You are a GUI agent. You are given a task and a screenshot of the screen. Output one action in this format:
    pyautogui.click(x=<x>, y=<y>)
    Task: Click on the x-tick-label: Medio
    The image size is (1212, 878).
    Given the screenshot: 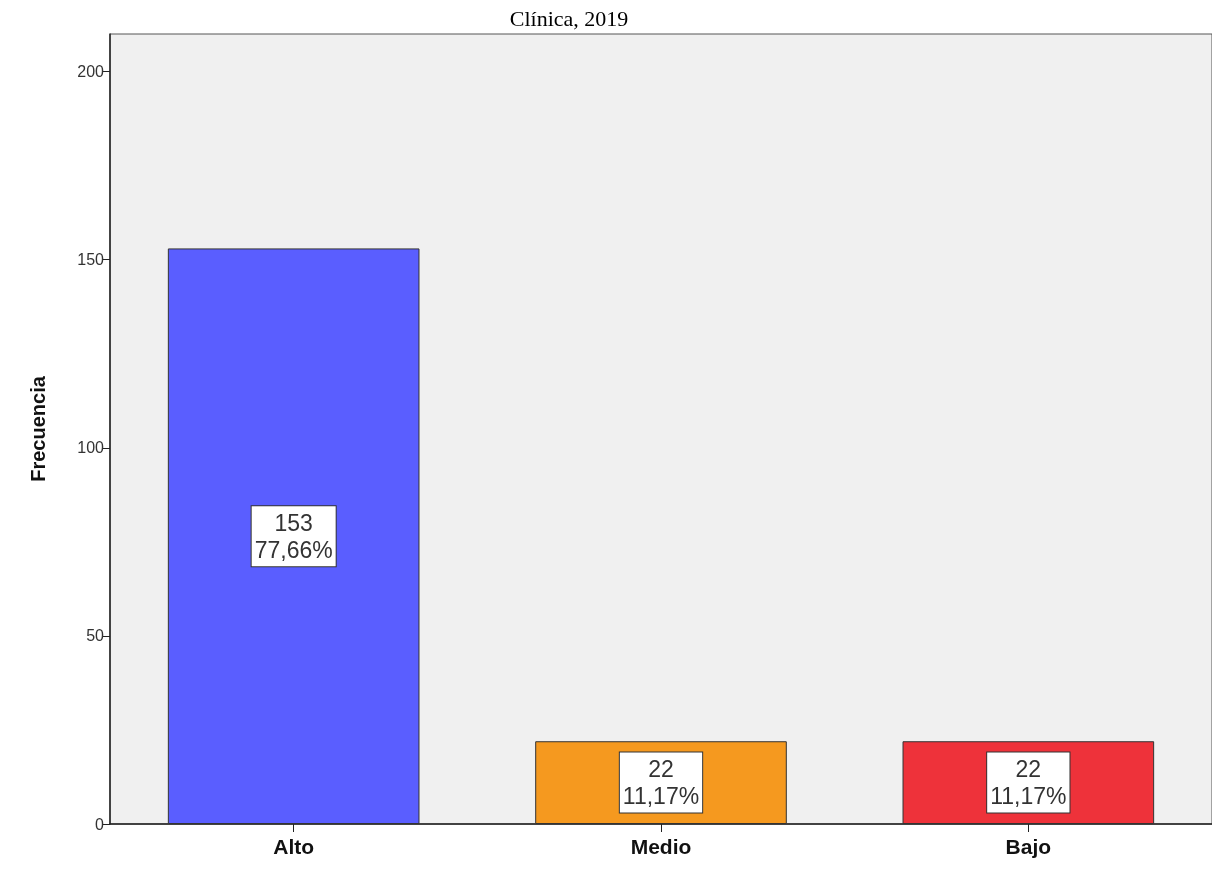 What is the action you would take?
    pyautogui.click(x=661, y=846)
    